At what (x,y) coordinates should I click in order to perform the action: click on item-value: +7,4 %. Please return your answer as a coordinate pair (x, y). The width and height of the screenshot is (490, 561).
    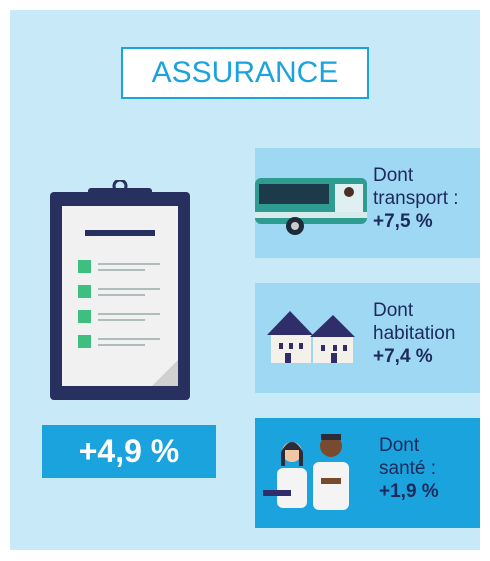
    Looking at the image, I should click on (403, 356).